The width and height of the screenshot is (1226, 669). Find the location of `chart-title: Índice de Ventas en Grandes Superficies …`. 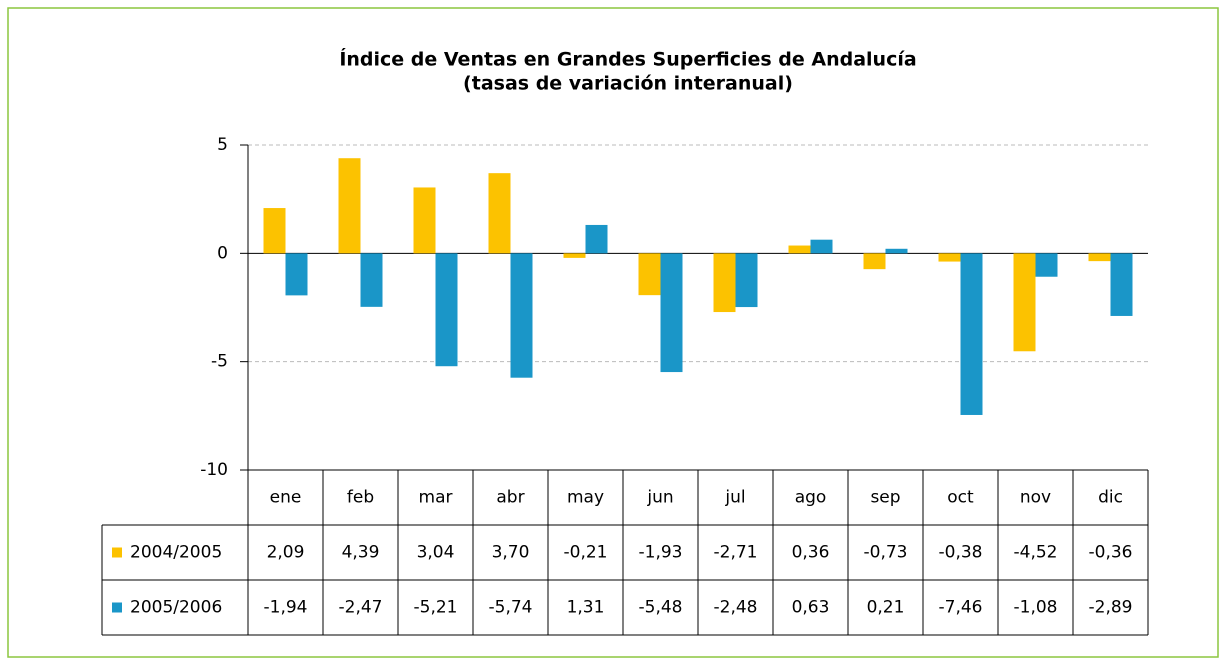

chart-title: Índice de Ventas en Grandes Superficies … is located at coordinates (627, 59).